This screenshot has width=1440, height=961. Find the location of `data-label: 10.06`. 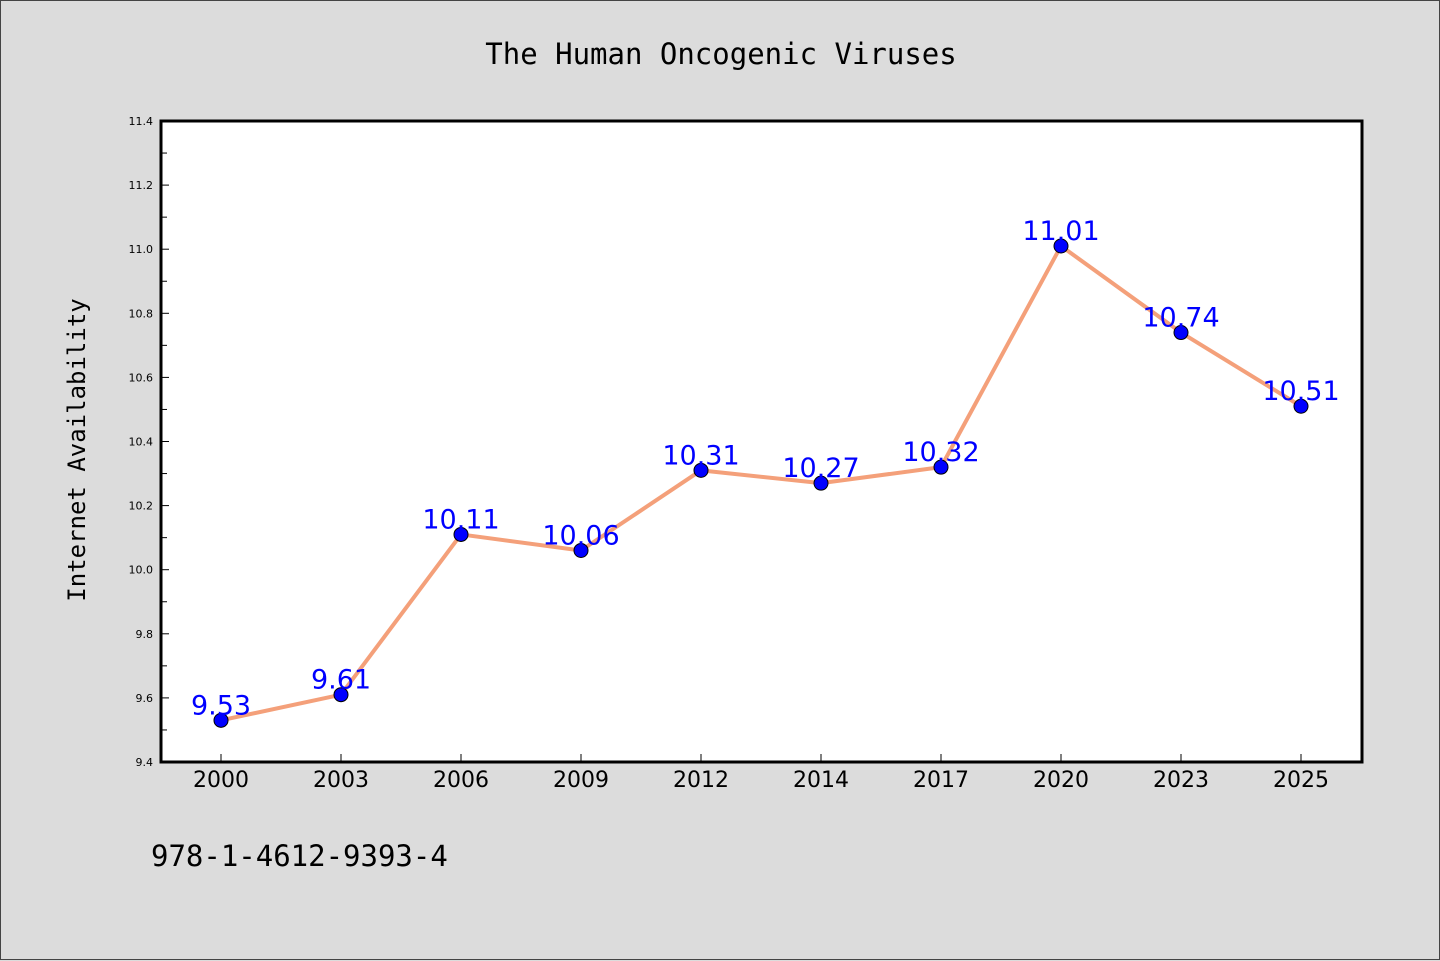

data-label: 10.06 is located at coordinates (580, 535).